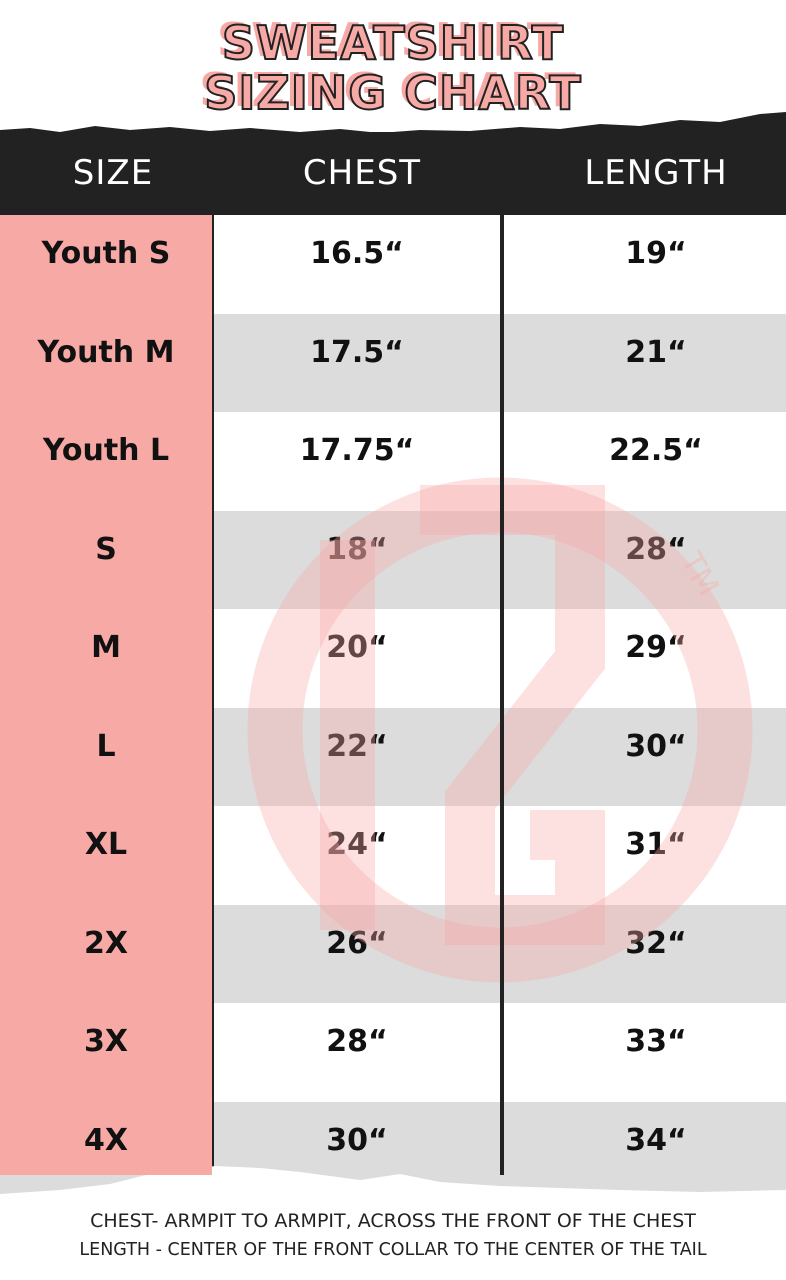 This screenshot has width=786, height=1280. I want to click on length-cell: 33“, so click(656, 1041).